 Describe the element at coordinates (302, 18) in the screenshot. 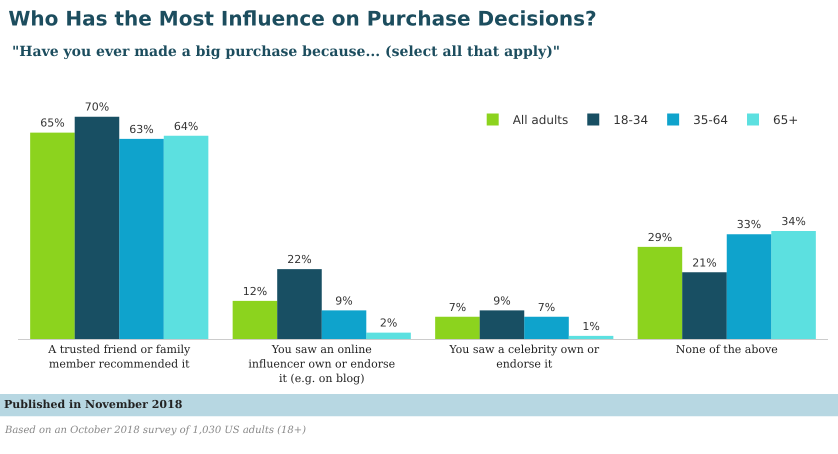

I see `chart-title: Who Has the Most Influence on Purchase Decisions?` at that location.